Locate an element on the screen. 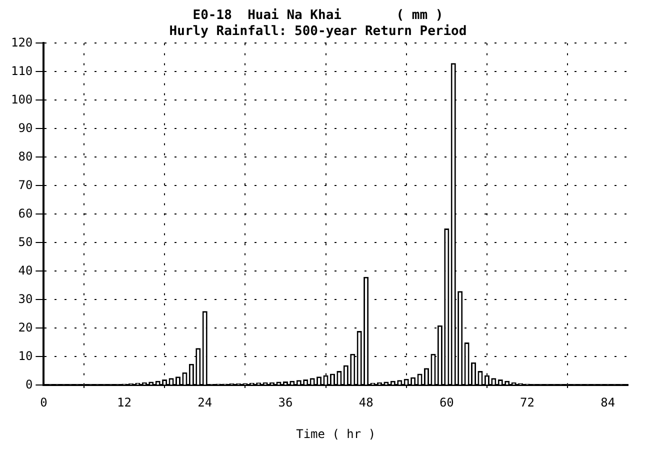 This screenshot has height=454, width=650. x-tick-label: 60 is located at coordinates (446, 403).